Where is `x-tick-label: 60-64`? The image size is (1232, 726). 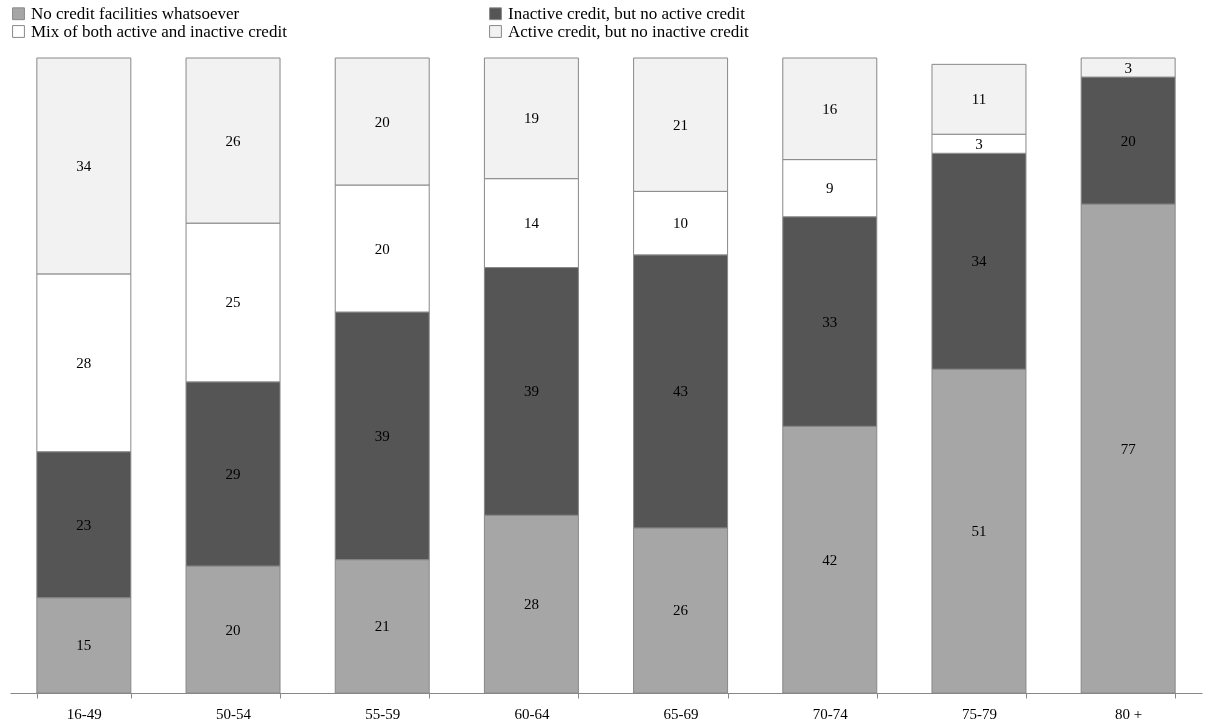
x-tick-label: 60-64 is located at coordinates (532, 713).